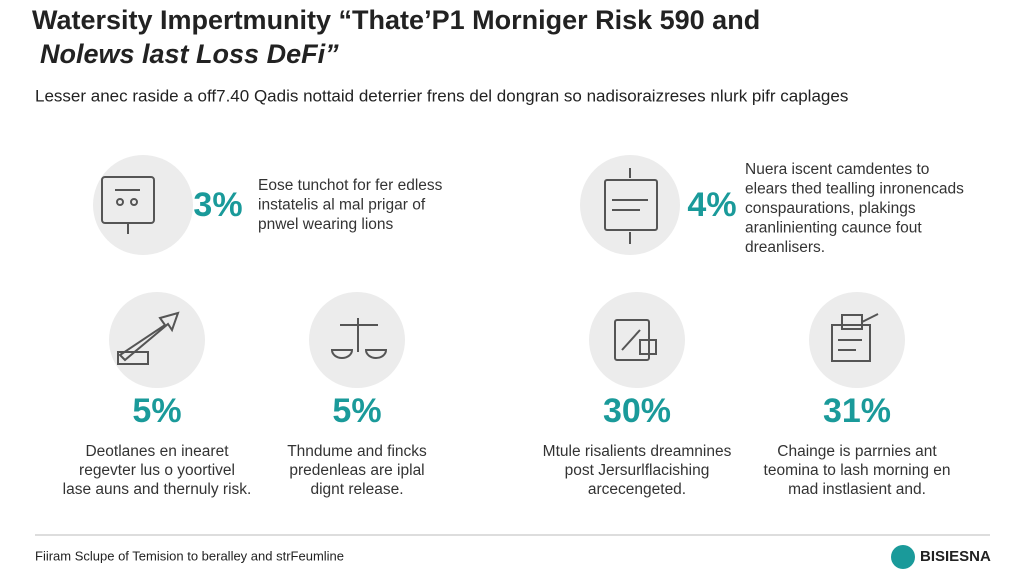 This screenshot has width=1024, height=581. Describe the element at coordinates (143, 205) in the screenshot. I see `icon-monitor` at that location.